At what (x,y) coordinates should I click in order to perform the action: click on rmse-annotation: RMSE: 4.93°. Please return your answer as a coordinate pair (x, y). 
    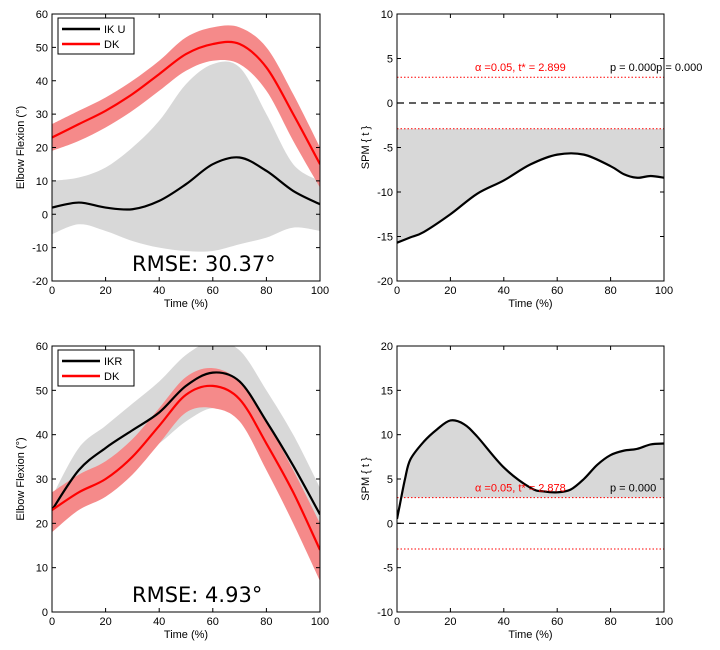
    Looking at the image, I should click on (197, 595).